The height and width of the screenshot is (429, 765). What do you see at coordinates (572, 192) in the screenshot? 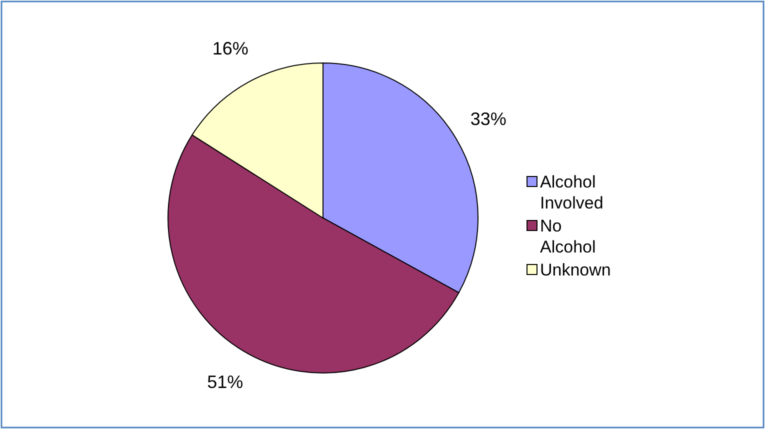
I see `legend-label: Alcohol Involved` at bounding box center [572, 192].